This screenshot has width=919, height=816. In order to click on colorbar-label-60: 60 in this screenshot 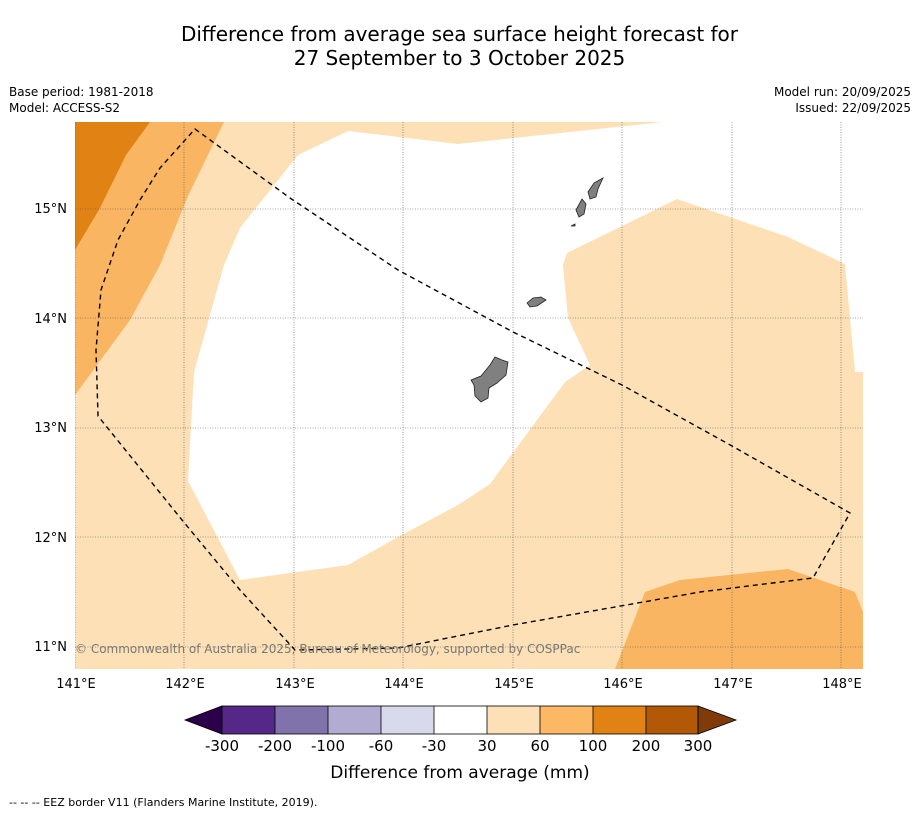, I will do `click(539, 746)`.